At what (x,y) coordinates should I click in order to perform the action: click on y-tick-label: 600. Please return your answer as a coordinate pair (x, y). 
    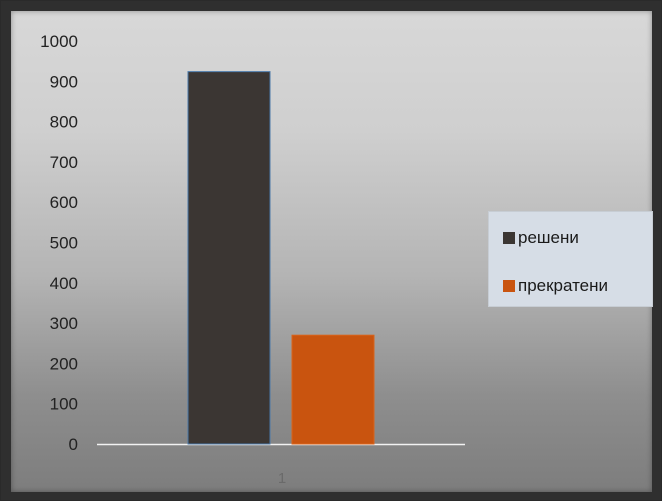
    Looking at the image, I should click on (64, 202).